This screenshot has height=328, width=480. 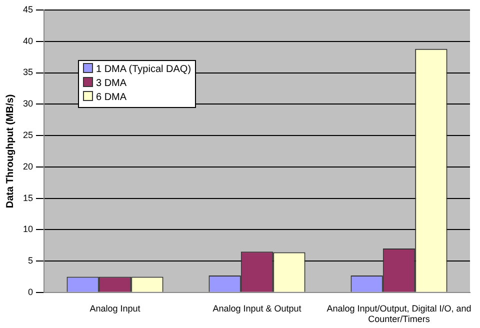 What do you see at coordinates (10, 151) in the screenshot?
I see `y-axis-title: Data Throughput (MB/s)` at bounding box center [10, 151].